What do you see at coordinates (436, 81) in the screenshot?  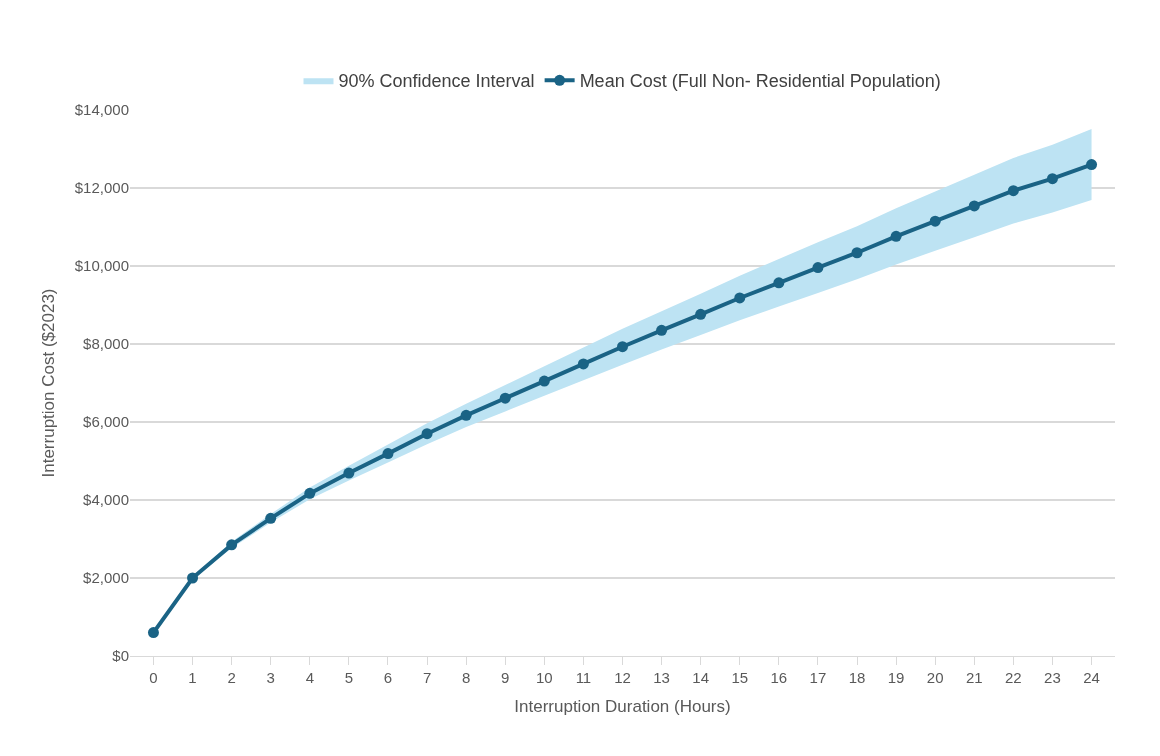 I see `text: 90% Confidence Interval` at bounding box center [436, 81].